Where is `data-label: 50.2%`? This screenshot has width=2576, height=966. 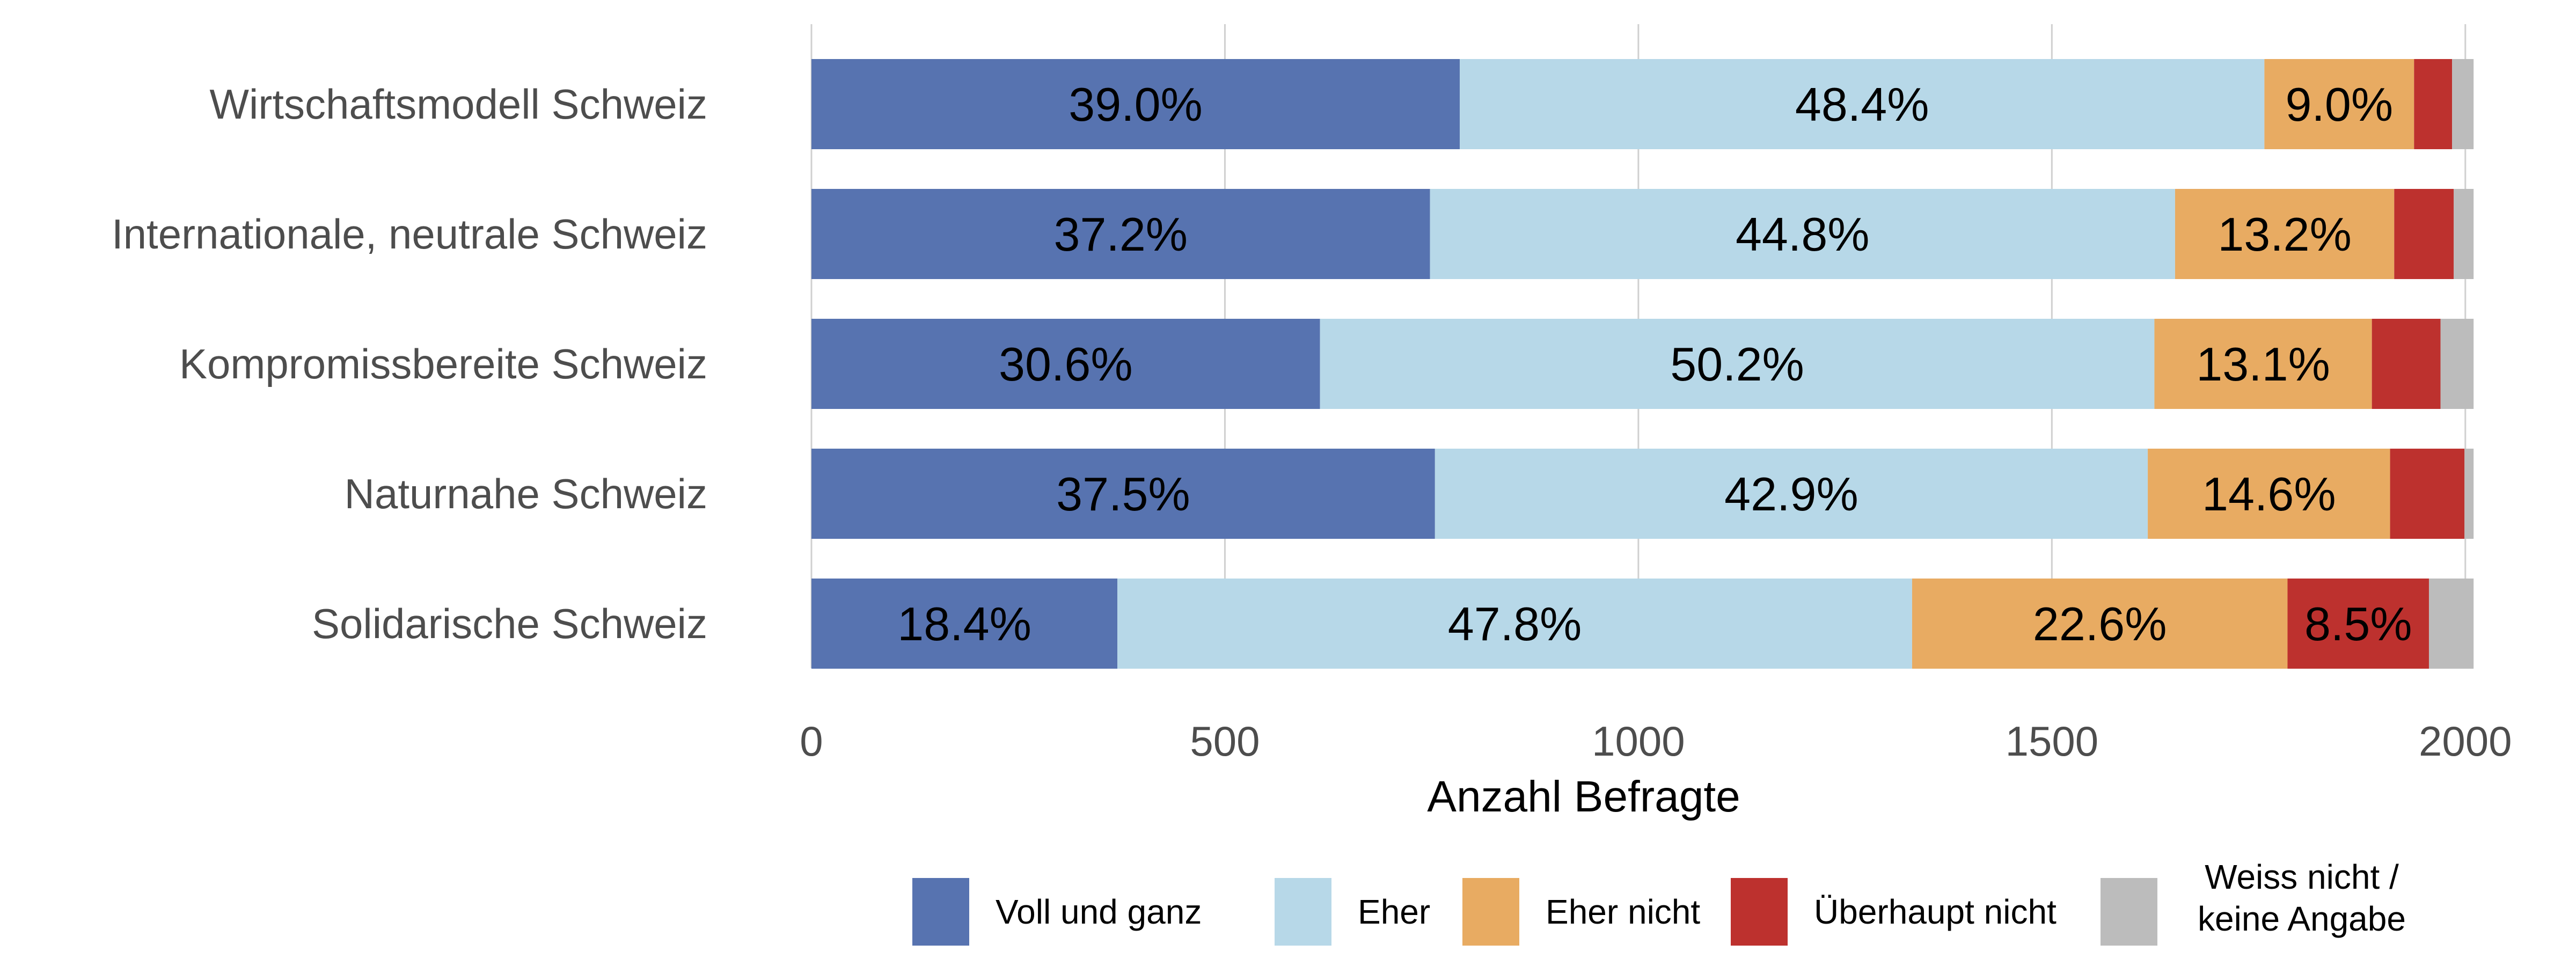
data-label: 50.2% is located at coordinates (1737, 364).